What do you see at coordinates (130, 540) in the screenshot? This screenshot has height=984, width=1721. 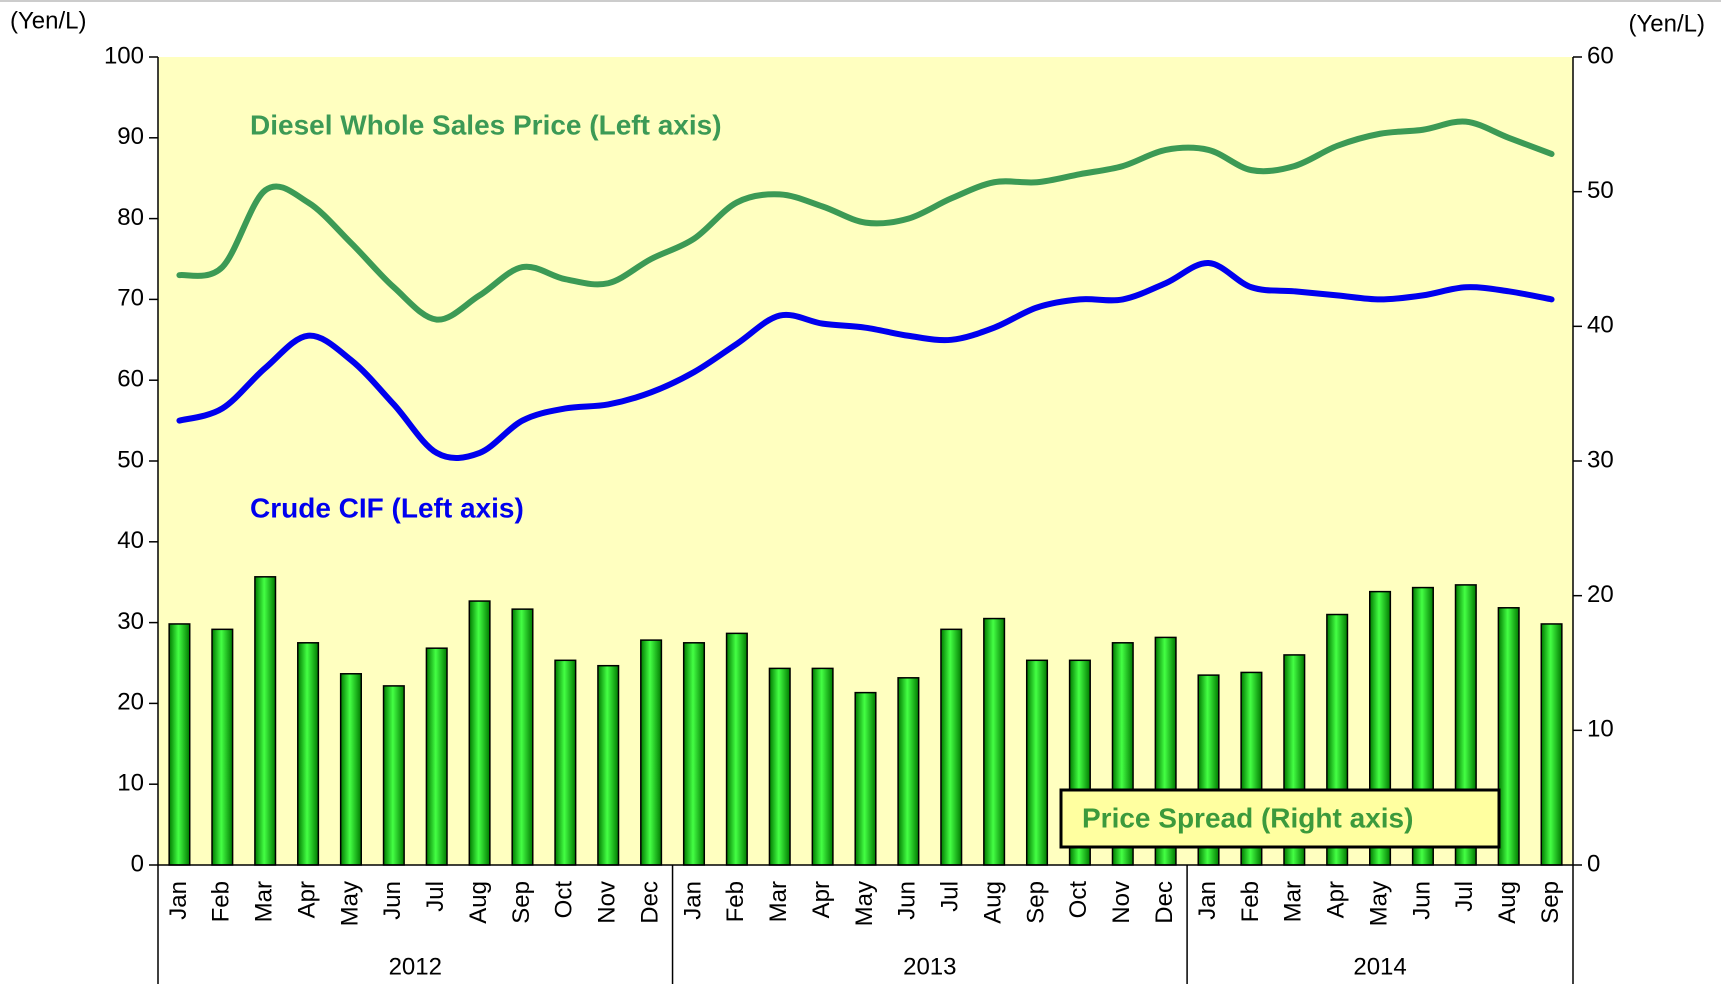 I see `y-tick-label: 40` at bounding box center [130, 540].